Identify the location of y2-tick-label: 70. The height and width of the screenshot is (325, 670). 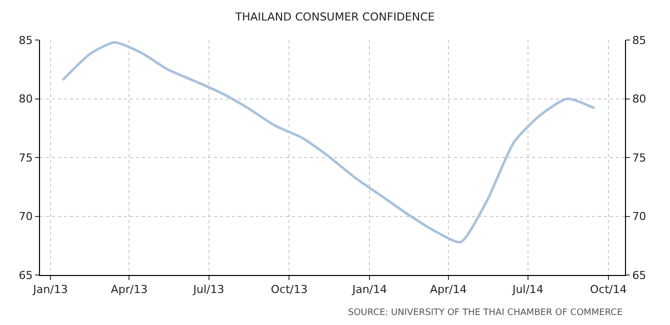
(639, 217).